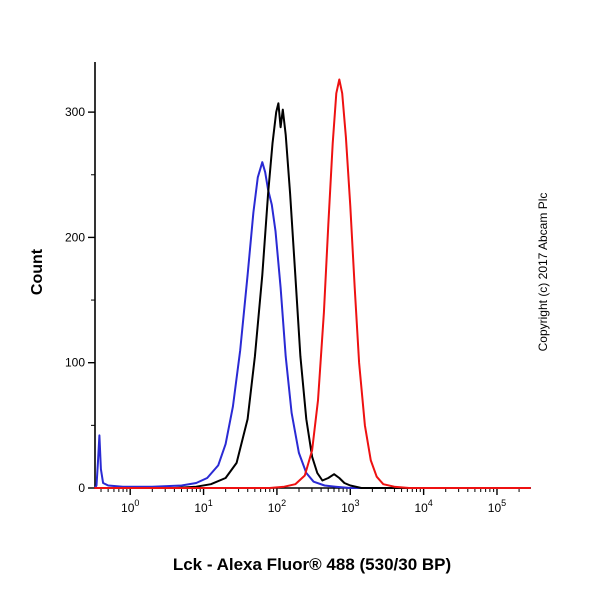 This screenshot has height=600, width=600. What do you see at coordinates (277, 506) in the screenshot?
I see `x-tick-label: 10²` at bounding box center [277, 506].